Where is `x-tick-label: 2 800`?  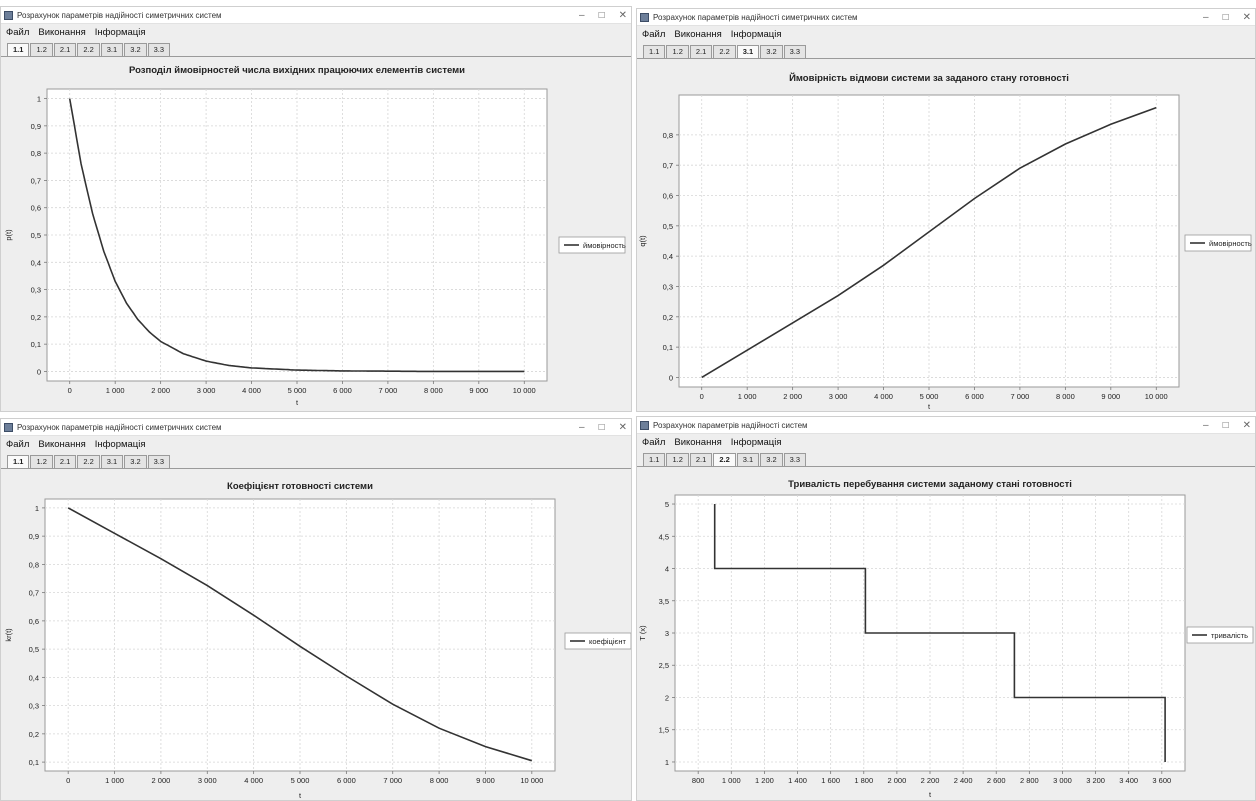 x-tick-label: 2 800 is located at coordinates (1029, 780).